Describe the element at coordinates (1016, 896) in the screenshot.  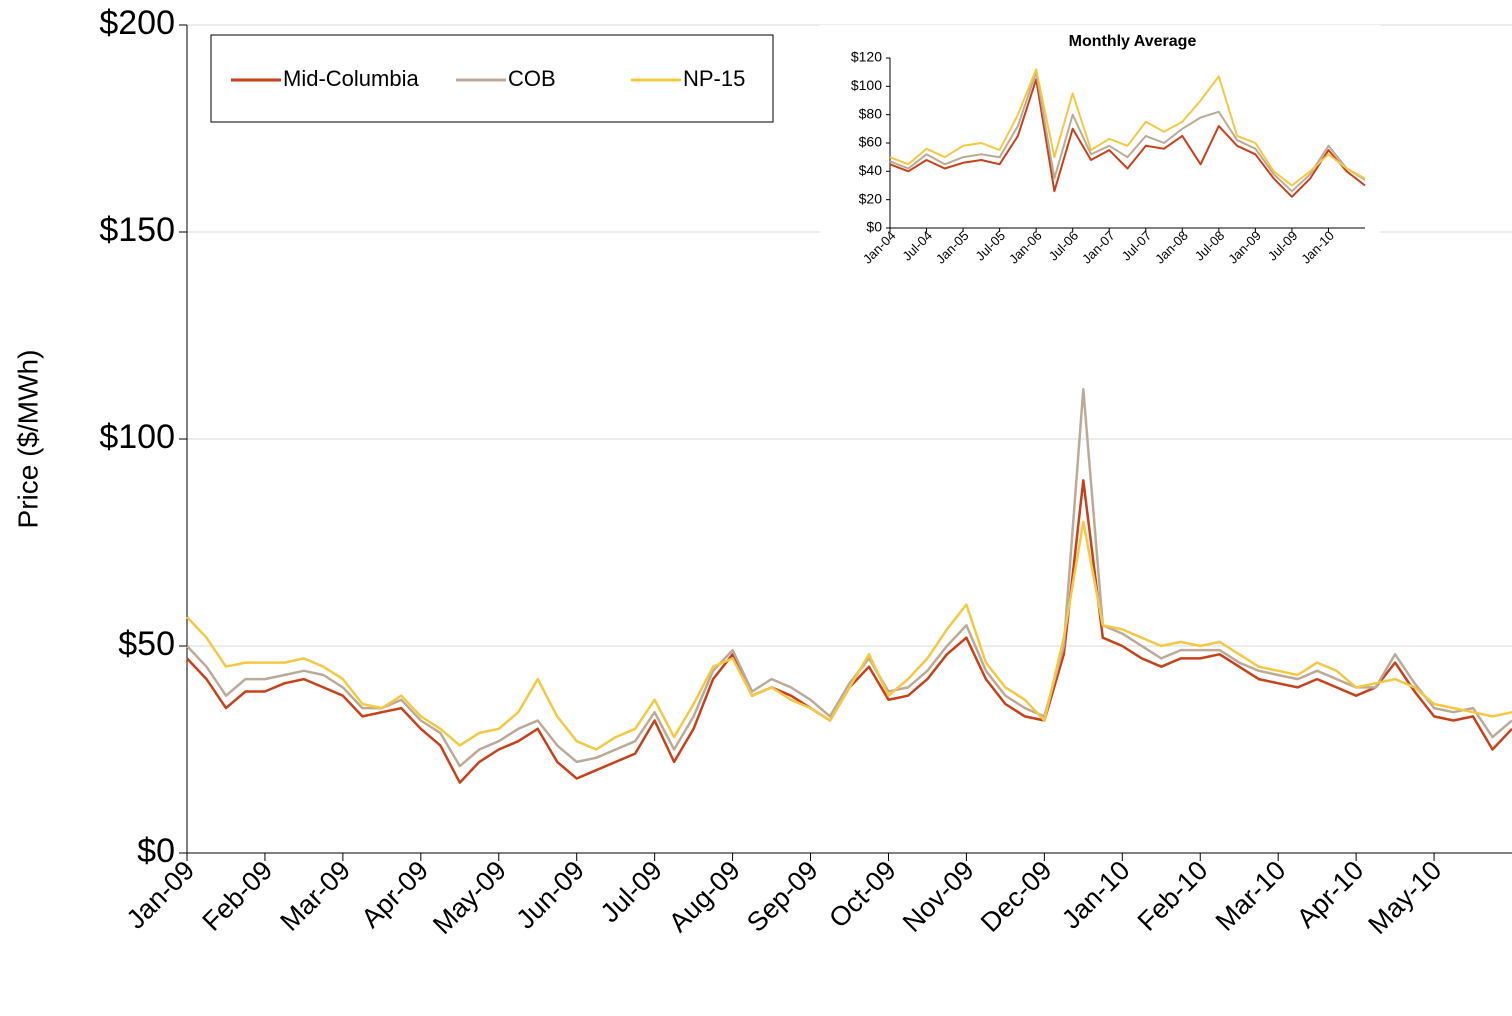
I see `x-tick-label: Dec-09` at that location.